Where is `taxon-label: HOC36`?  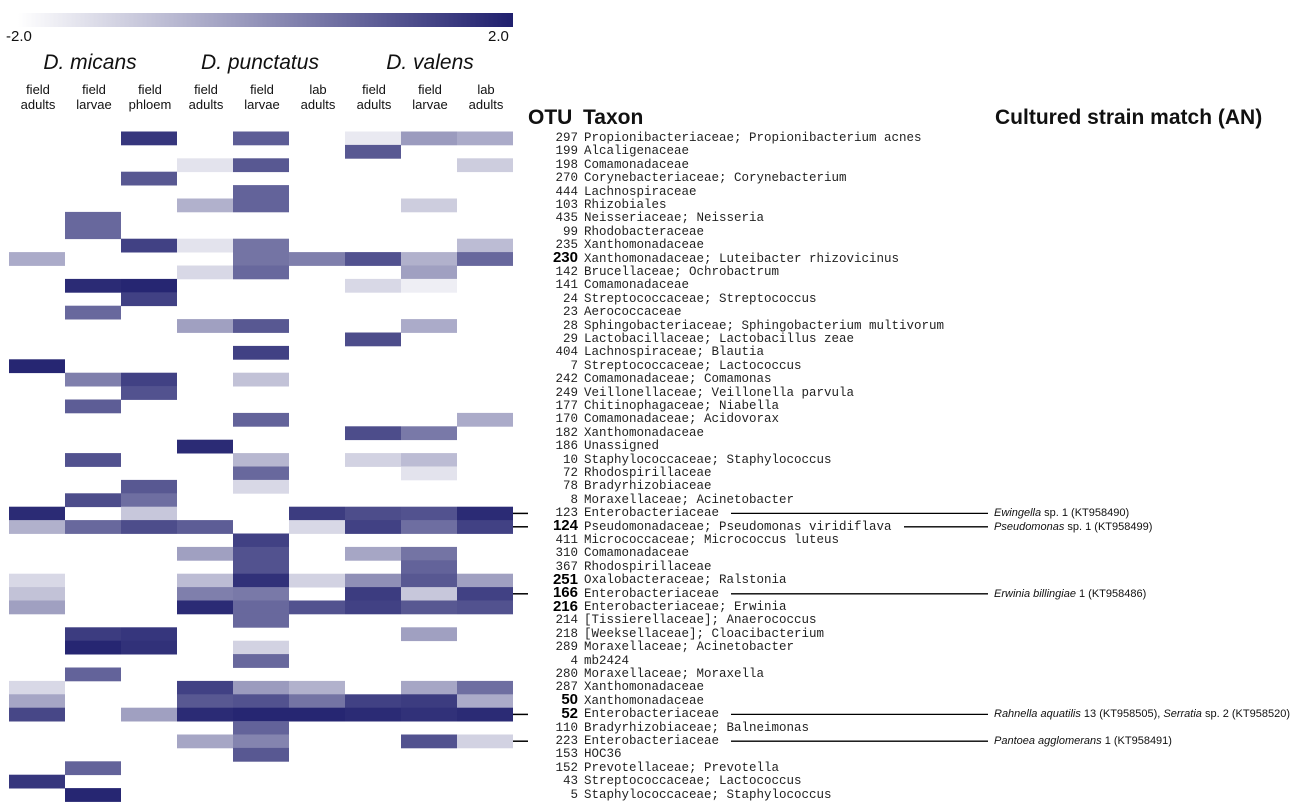
taxon-label: HOC36 is located at coordinates (603, 754).